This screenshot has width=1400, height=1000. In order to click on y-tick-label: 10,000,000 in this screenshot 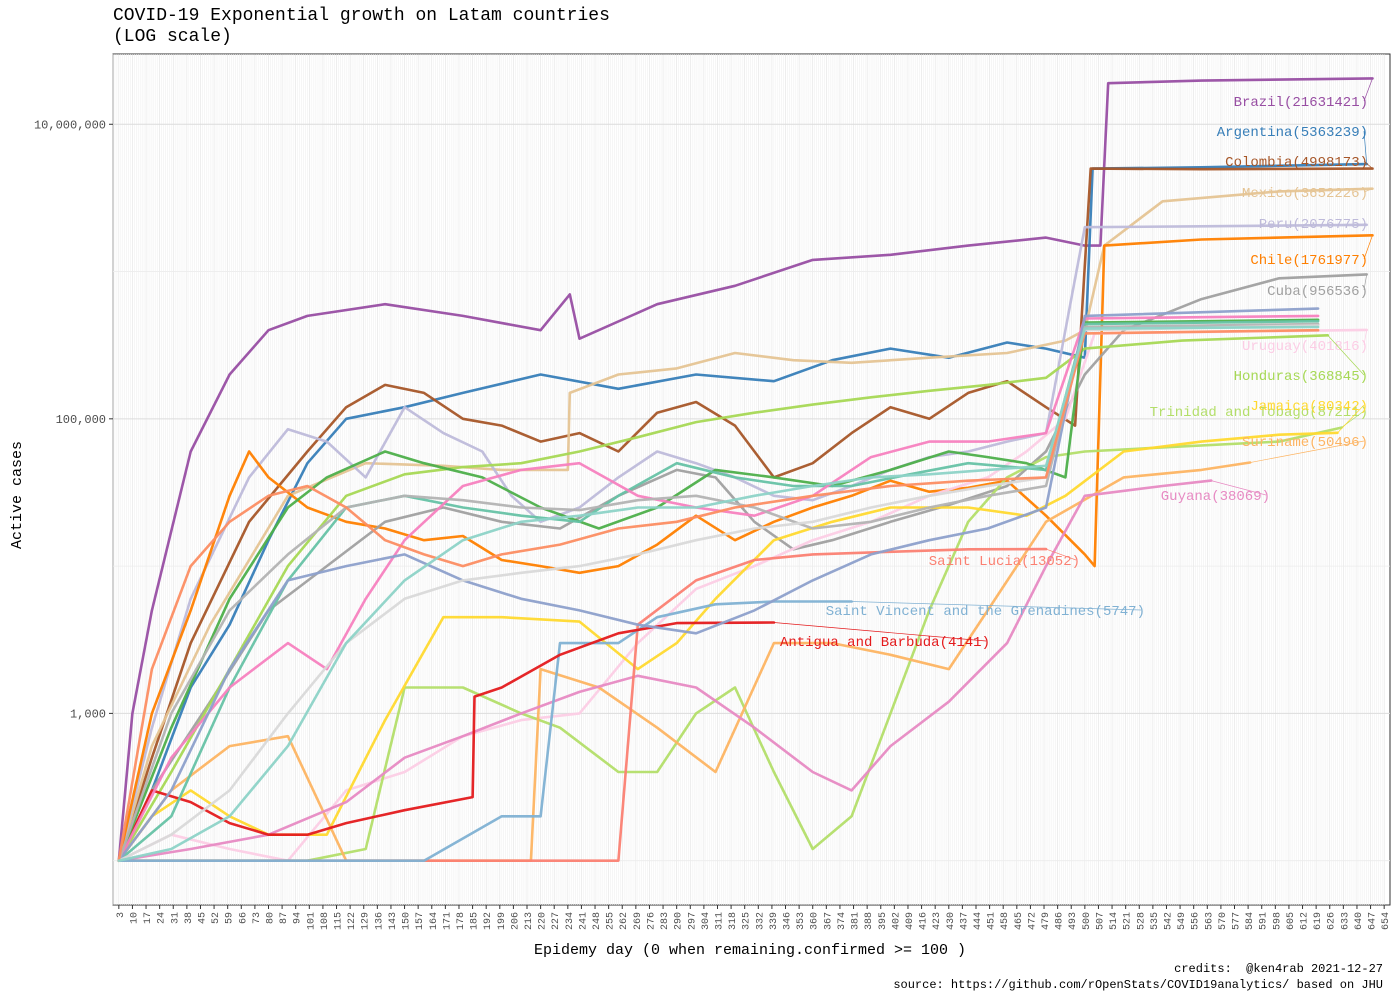, I will do `click(70, 125)`.